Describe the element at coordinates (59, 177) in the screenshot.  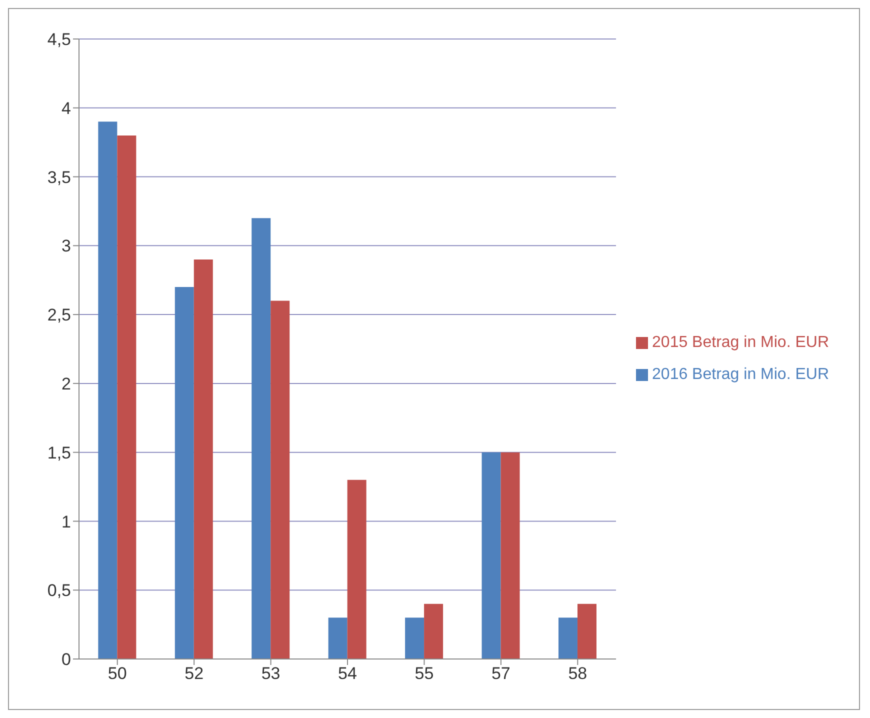
I see `y-tick-label: 3,5` at that location.